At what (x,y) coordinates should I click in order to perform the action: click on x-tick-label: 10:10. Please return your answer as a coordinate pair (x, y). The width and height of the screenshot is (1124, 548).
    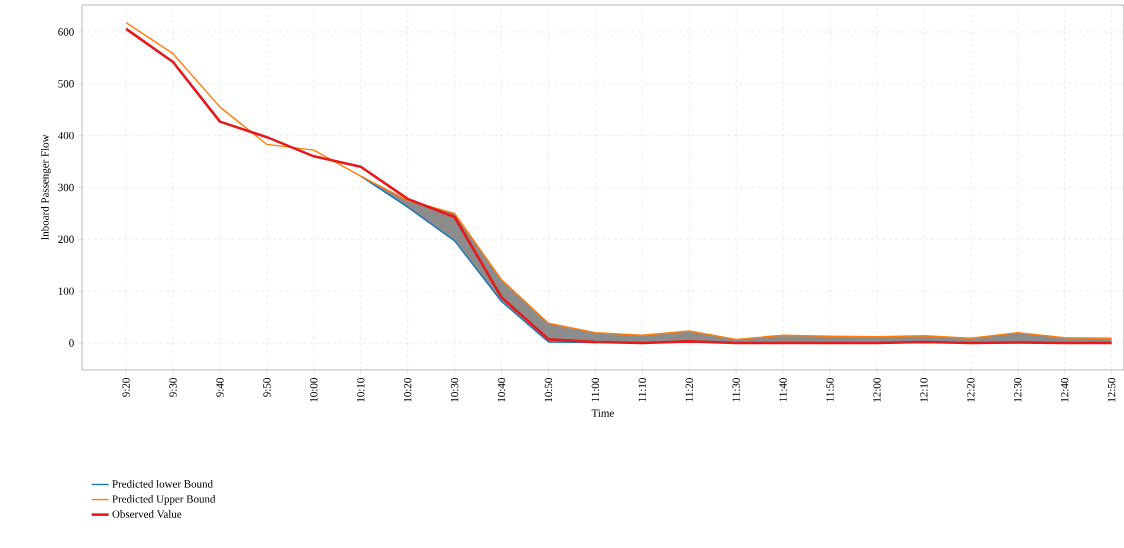
    Looking at the image, I should click on (361, 390).